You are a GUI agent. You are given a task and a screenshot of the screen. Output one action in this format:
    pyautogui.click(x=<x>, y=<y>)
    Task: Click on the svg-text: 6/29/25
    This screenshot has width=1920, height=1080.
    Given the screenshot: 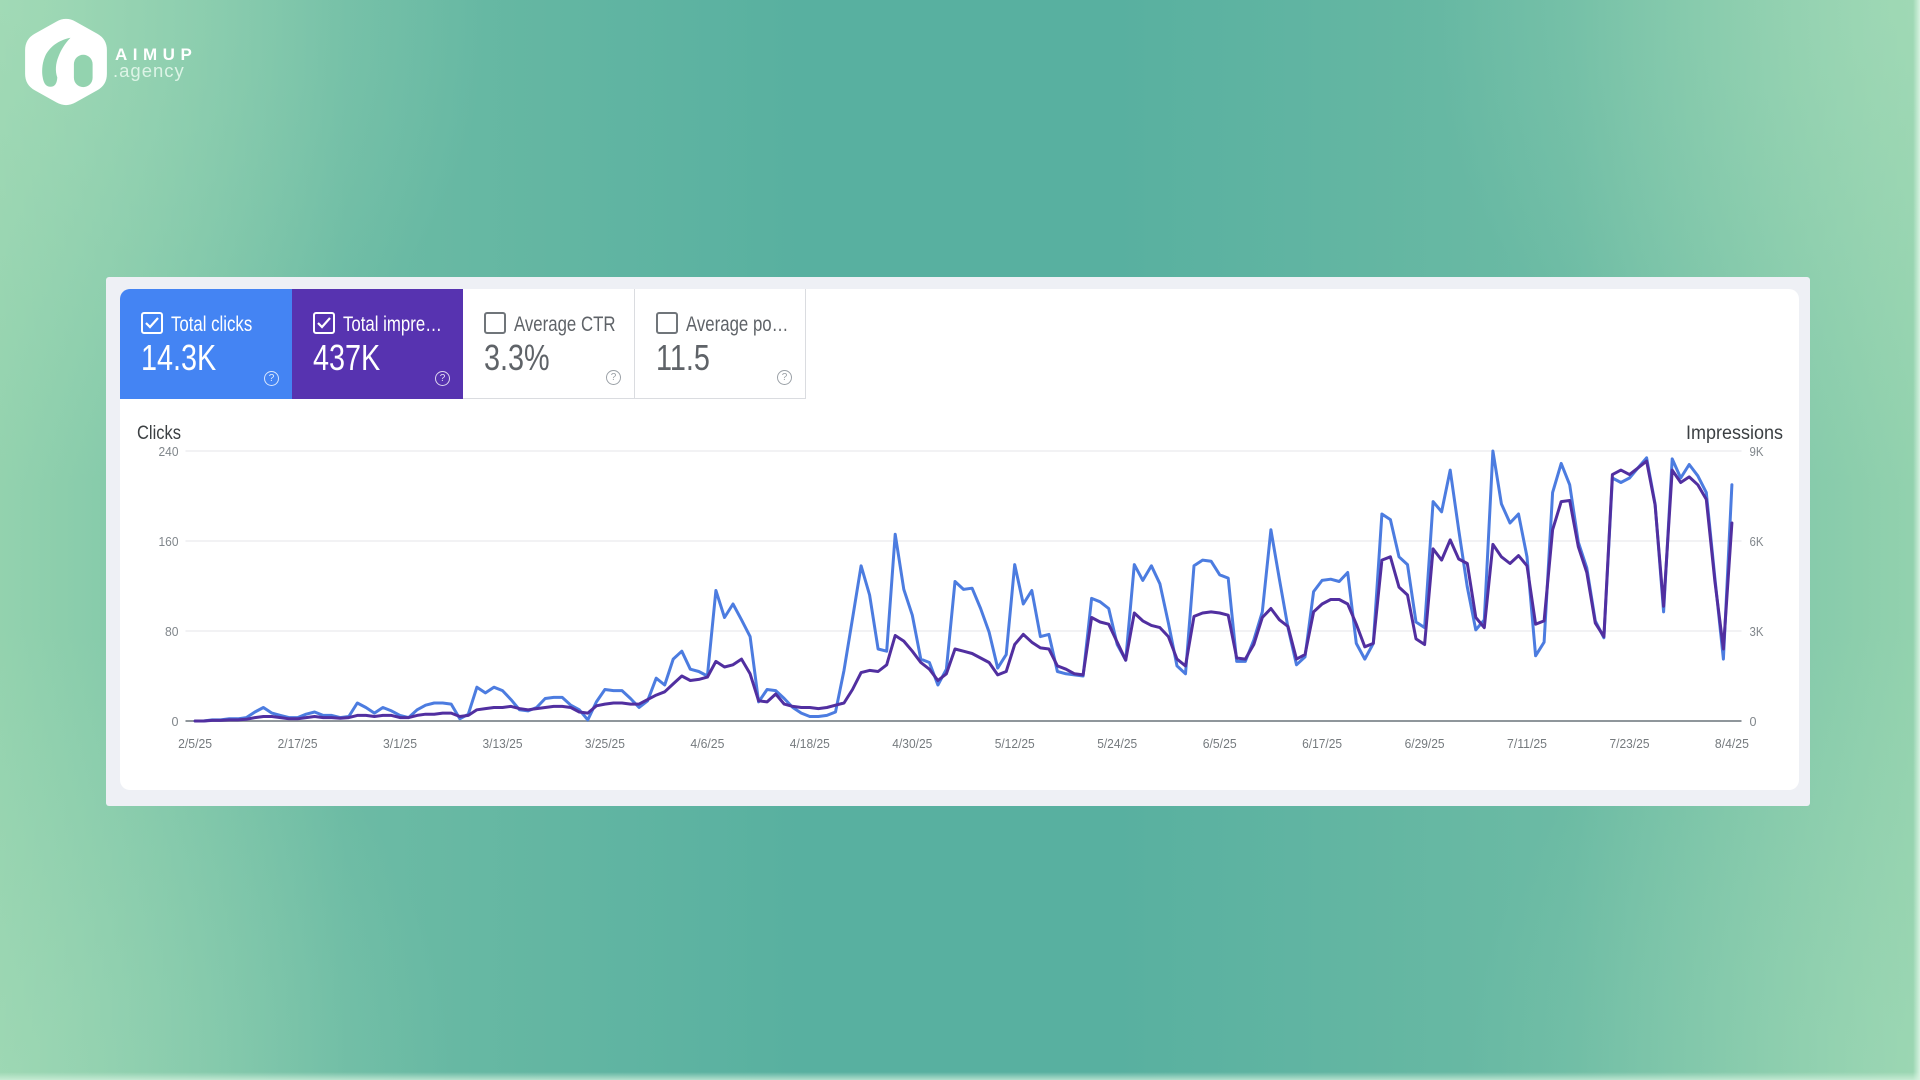 What is the action you would take?
    pyautogui.click(x=1425, y=743)
    